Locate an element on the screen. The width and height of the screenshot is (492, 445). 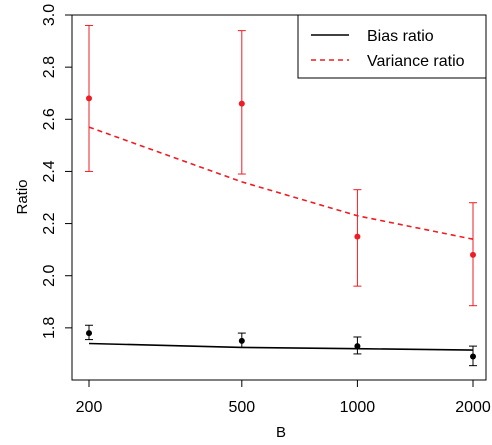
legend-bias-label: Bias ratio is located at coordinates (400, 36).